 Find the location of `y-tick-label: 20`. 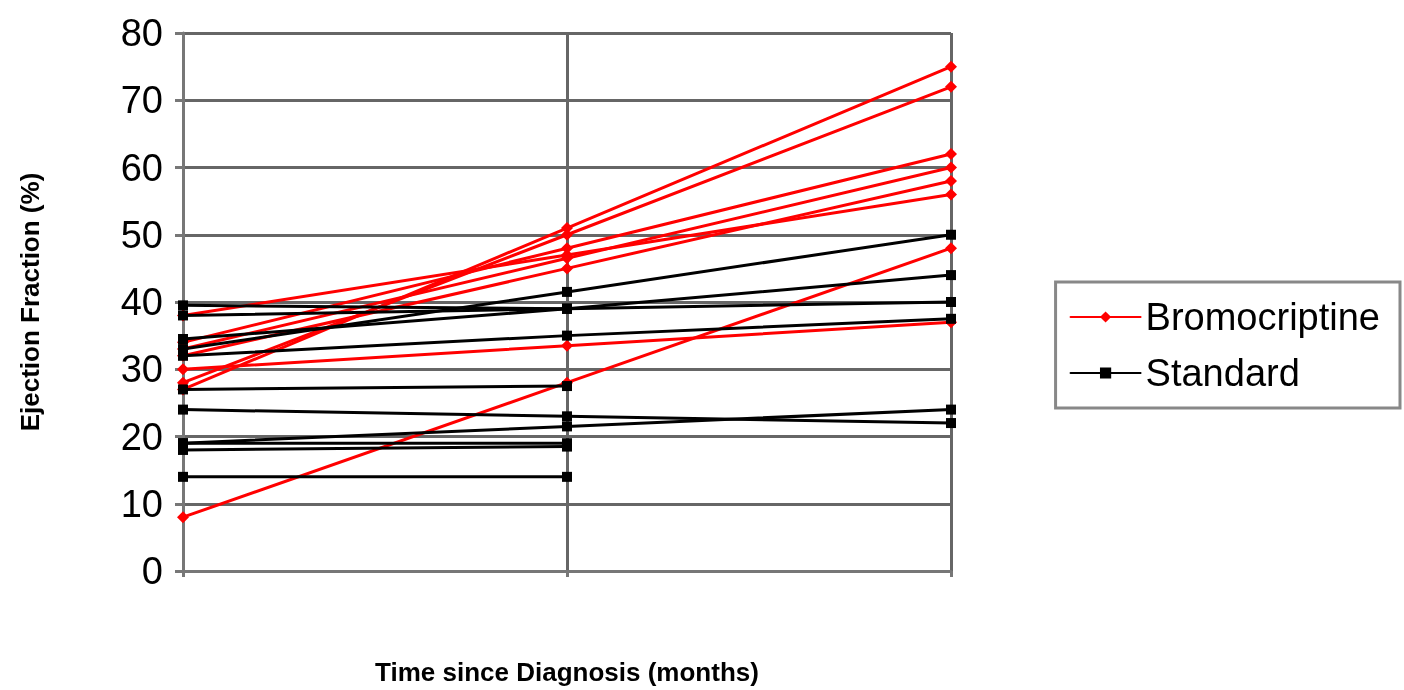

y-tick-label: 20 is located at coordinates (141, 436).